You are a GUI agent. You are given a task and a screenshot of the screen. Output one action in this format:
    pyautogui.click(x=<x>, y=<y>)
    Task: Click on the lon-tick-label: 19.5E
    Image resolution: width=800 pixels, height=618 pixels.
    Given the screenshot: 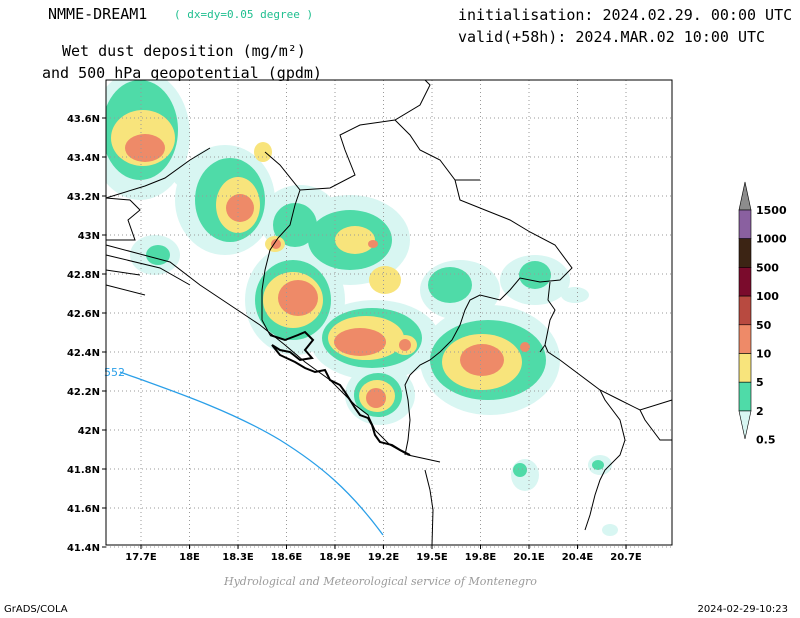 What is the action you would take?
    pyautogui.click(x=432, y=557)
    